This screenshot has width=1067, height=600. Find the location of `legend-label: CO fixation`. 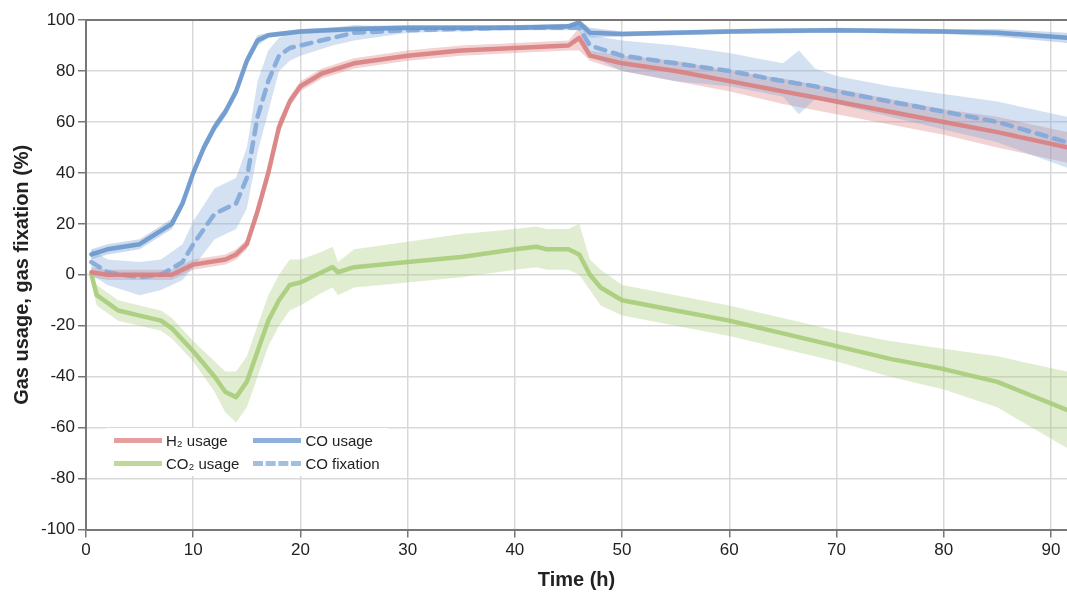

legend-label: CO fixation is located at coordinates (342, 463).